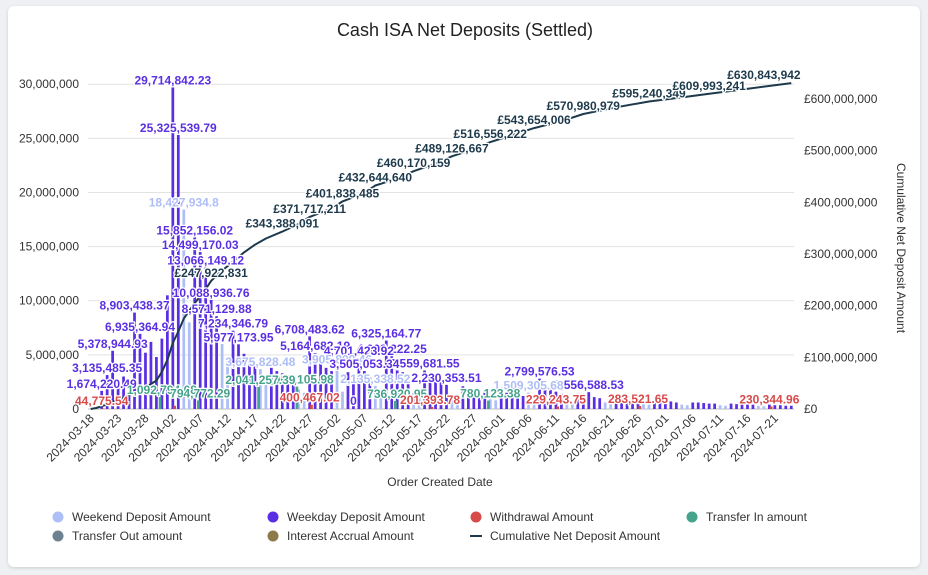  What do you see at coordinates (132, 517) in the screenshot?
I see `legend-item: Weekend Deposit Amount` at bounding box center [132, 517].